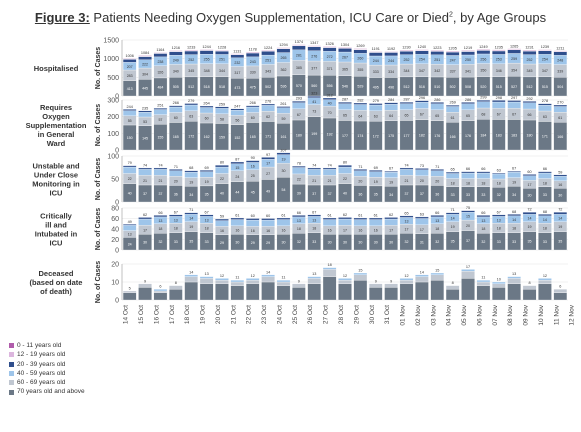  I want to click on x-tick-label: 16 Oct, so click(156, 314).